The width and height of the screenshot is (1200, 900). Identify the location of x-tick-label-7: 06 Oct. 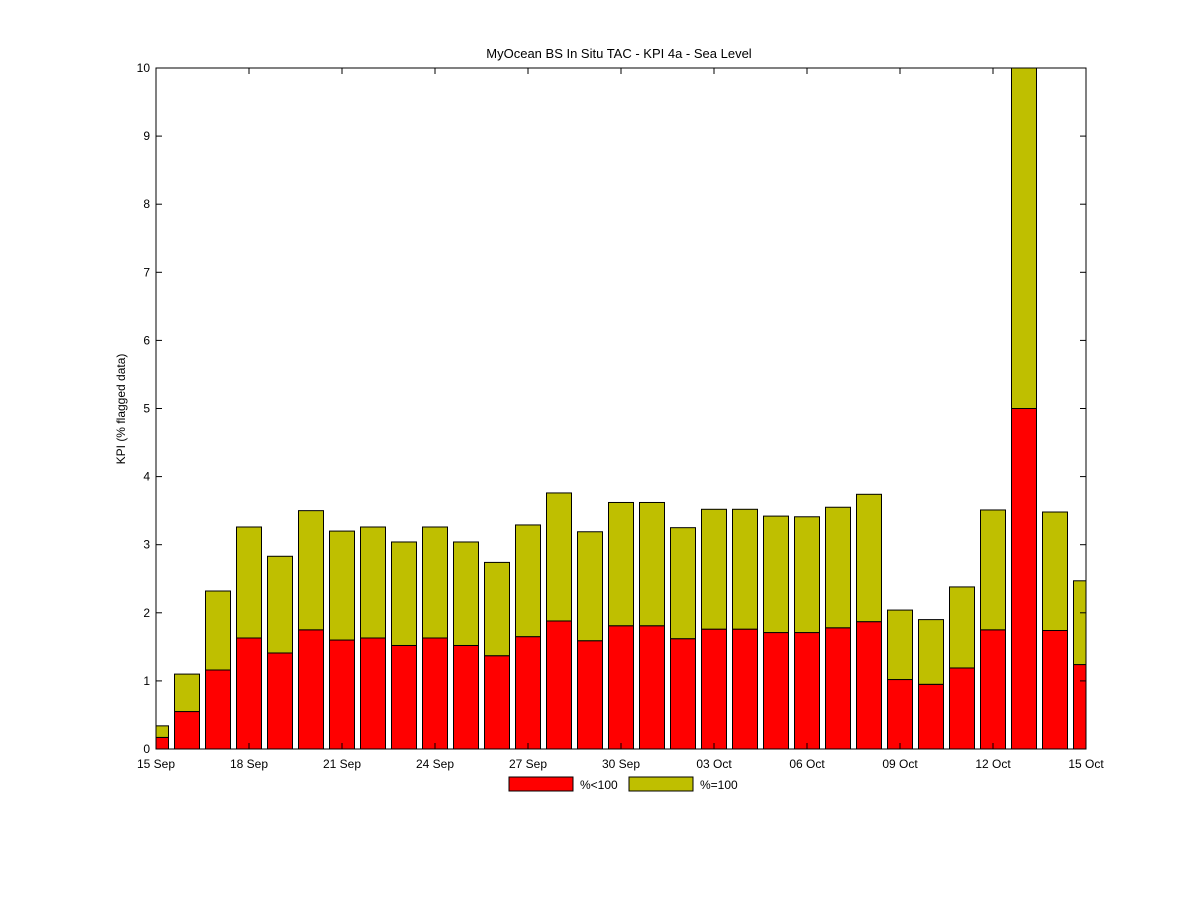
(807, 764).